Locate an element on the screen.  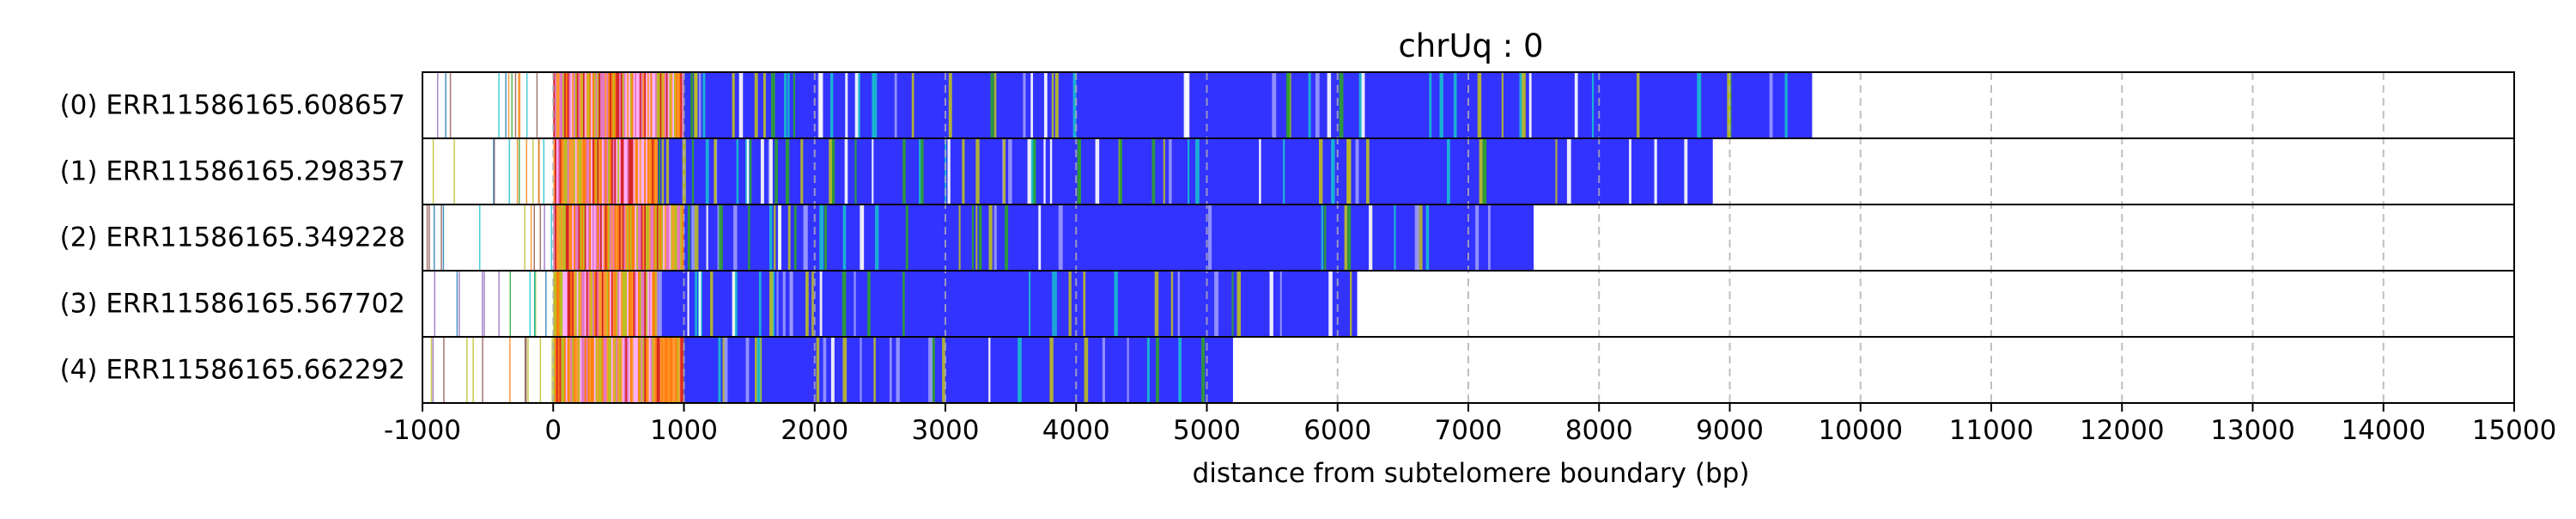
x-tick-label: 1000 is located at coordinates (684, 430).